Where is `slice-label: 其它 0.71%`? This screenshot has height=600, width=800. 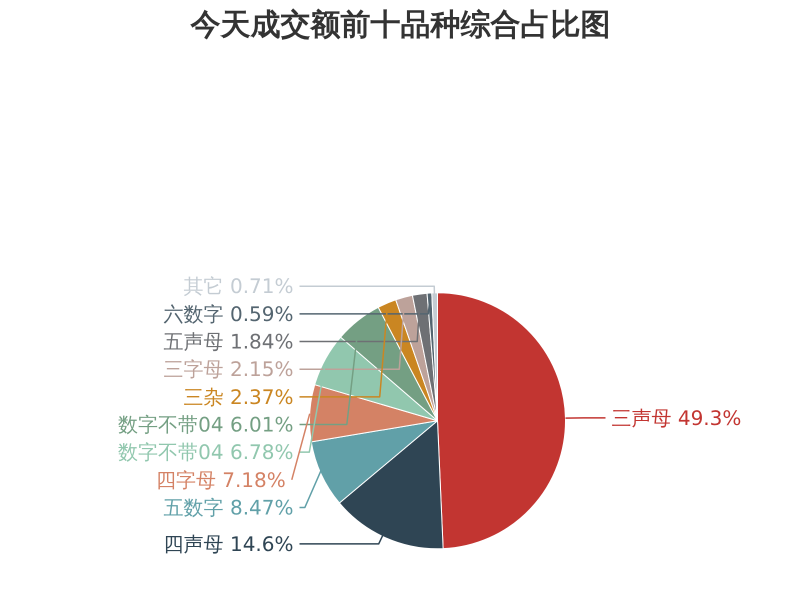
slice-label: 其它 0.71% is located at coordinates (239, 286).